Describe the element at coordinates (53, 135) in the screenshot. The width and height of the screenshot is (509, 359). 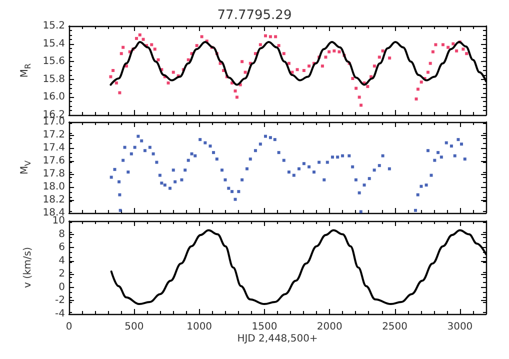
I see `y-tick-label: 17.2` at that location.